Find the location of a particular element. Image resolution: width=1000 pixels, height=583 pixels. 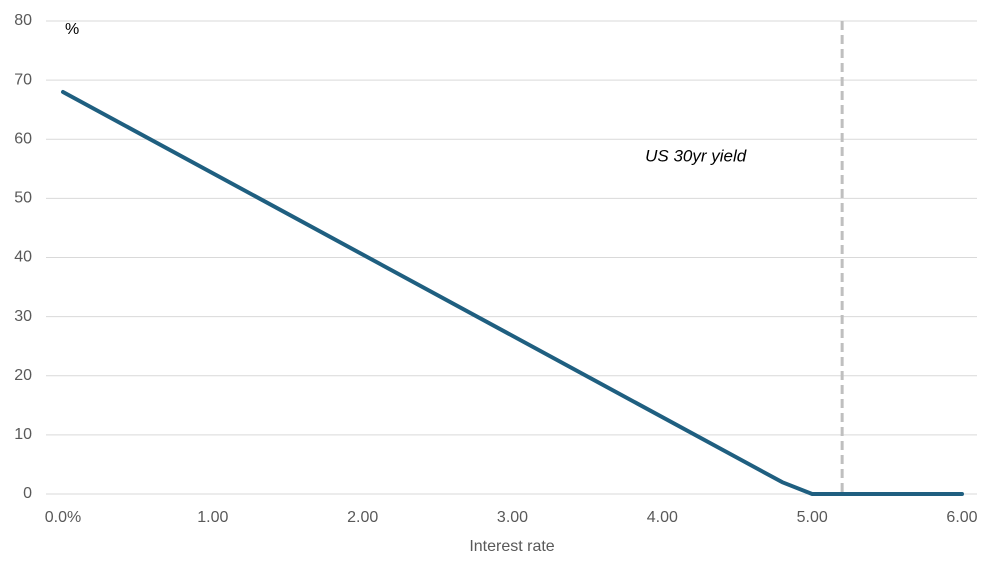

y-tick-label: 80 is located at coordinates (23, 20).